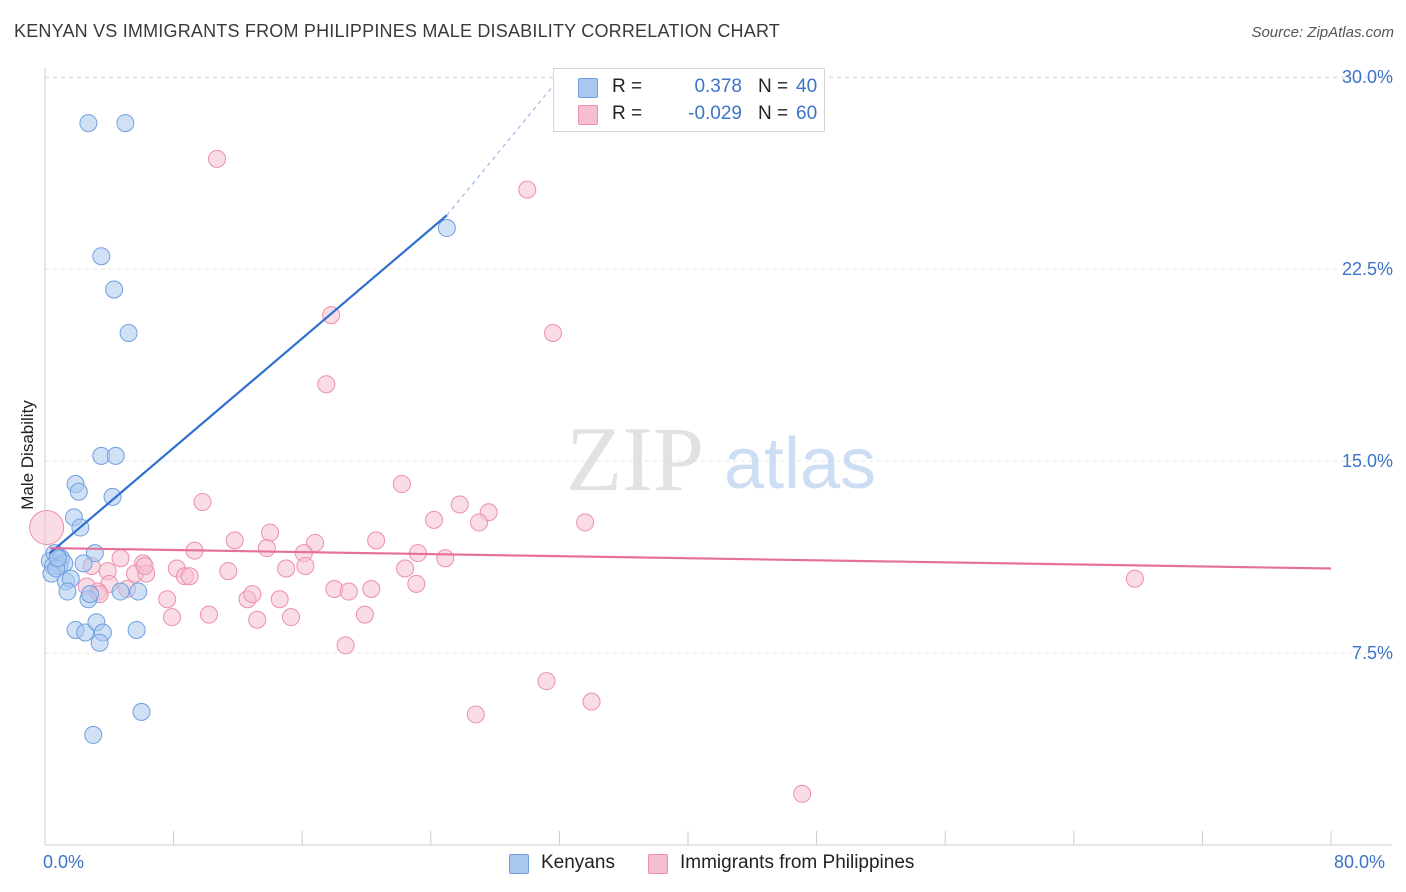  What do you see at coordinates (658, 864) in the screenshot?
I see `philippines-legend-swatch` at bounding box center [658, 864].